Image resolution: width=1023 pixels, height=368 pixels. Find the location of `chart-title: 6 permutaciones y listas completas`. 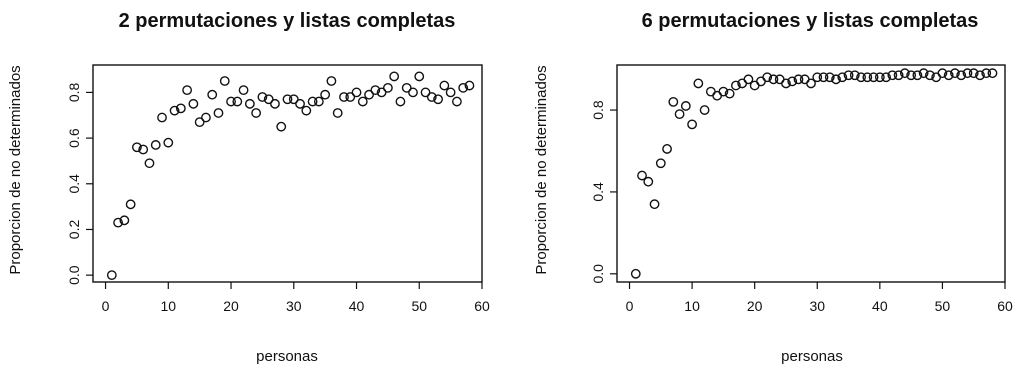

chart-title: 6 permutaciones y listas completas is located at coordinates (810, 21).